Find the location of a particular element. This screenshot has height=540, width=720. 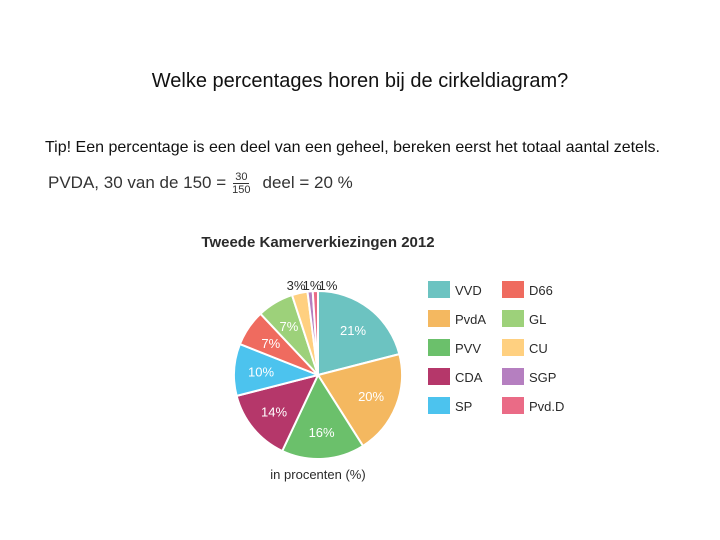

legend-swatch-sp is located at coordinates (439, 405).